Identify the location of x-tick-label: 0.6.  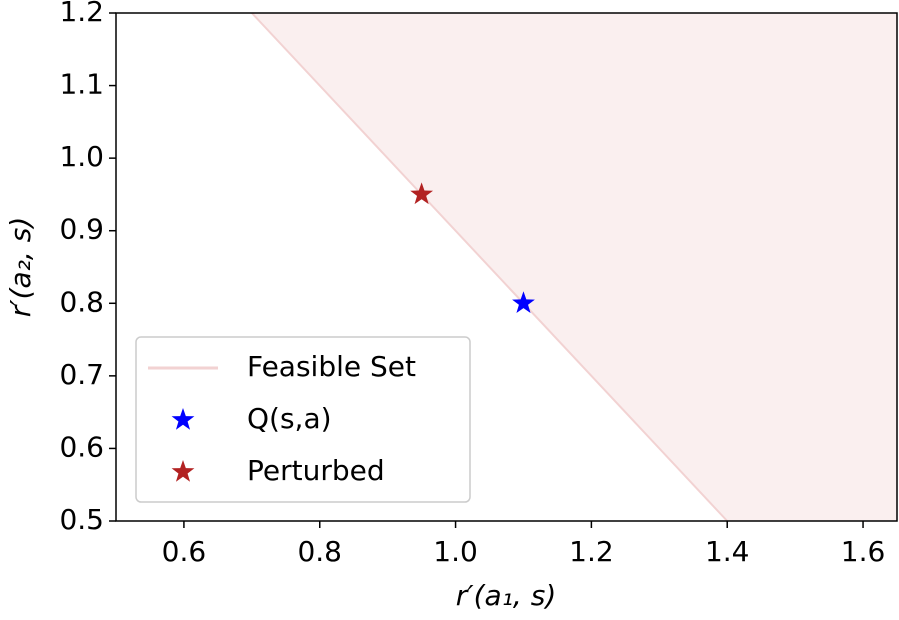
(184, 551).